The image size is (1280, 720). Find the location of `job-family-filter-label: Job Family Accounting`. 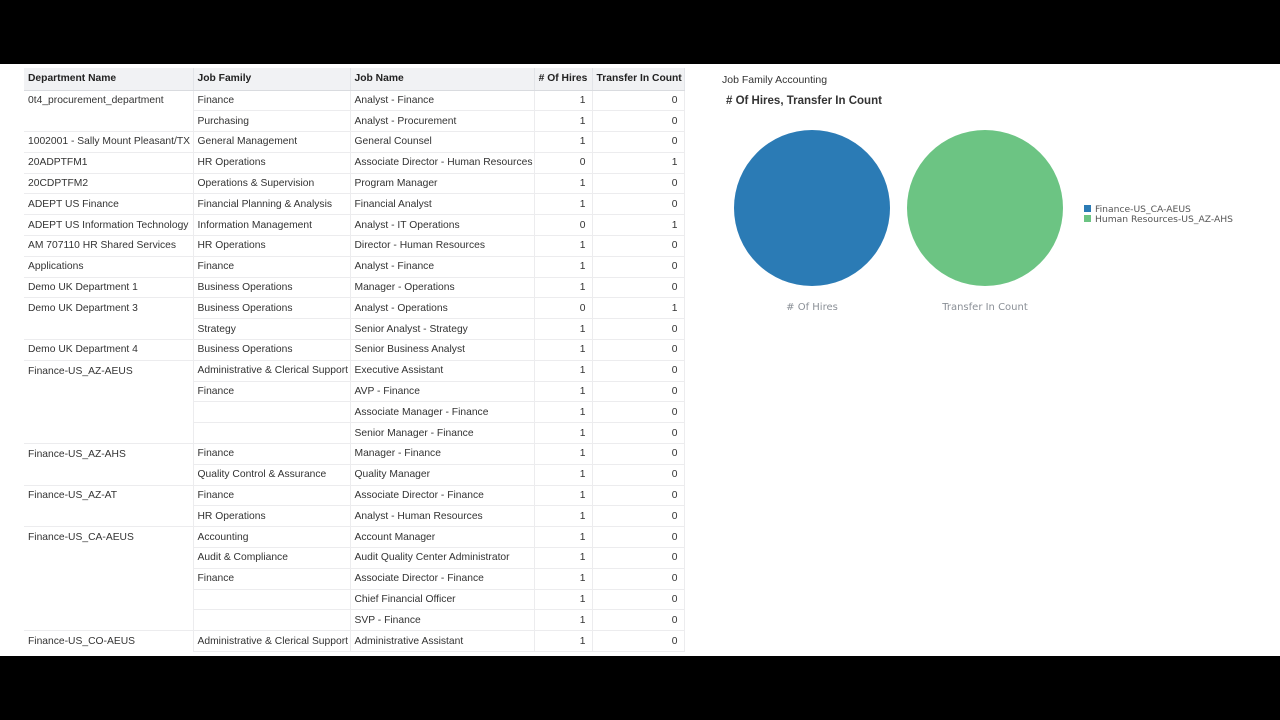

job-family-filter-label: Job Family Accounting is located at coordinates (775, 80).